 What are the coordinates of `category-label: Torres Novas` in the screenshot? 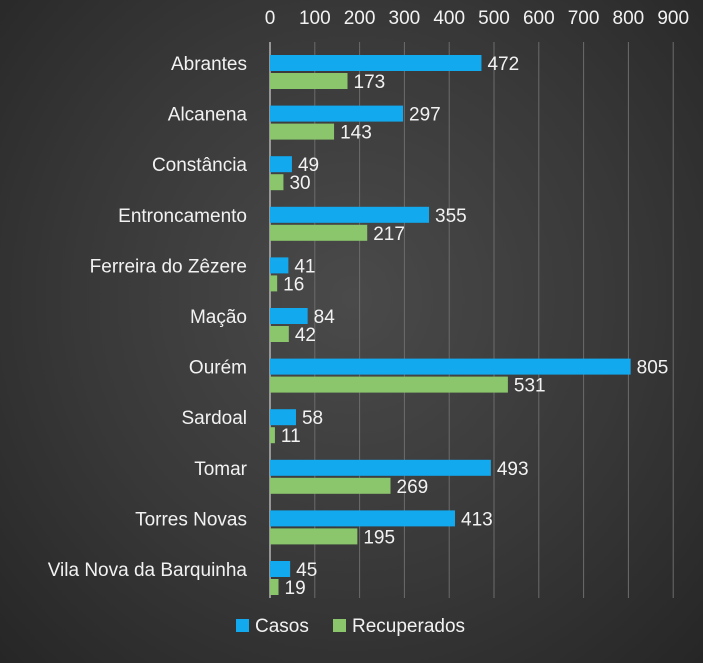 It's located at (191, 519).